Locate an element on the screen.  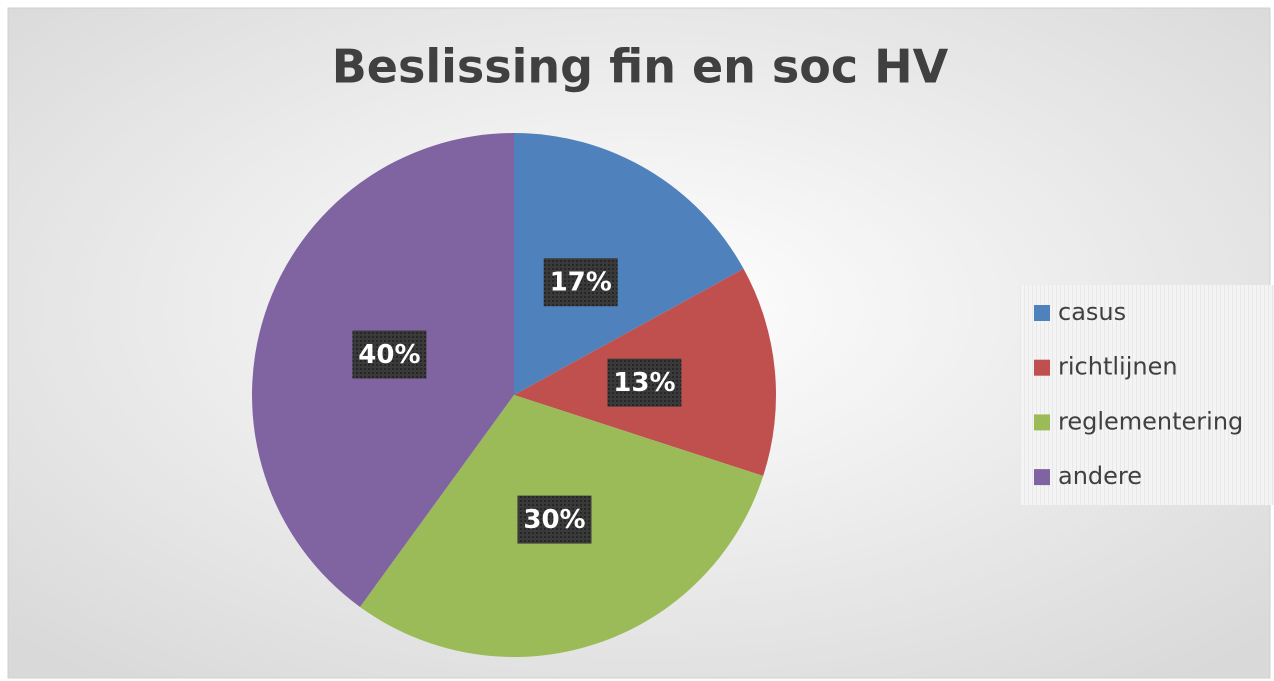
legend-background is located at coordinates (1147, 395).